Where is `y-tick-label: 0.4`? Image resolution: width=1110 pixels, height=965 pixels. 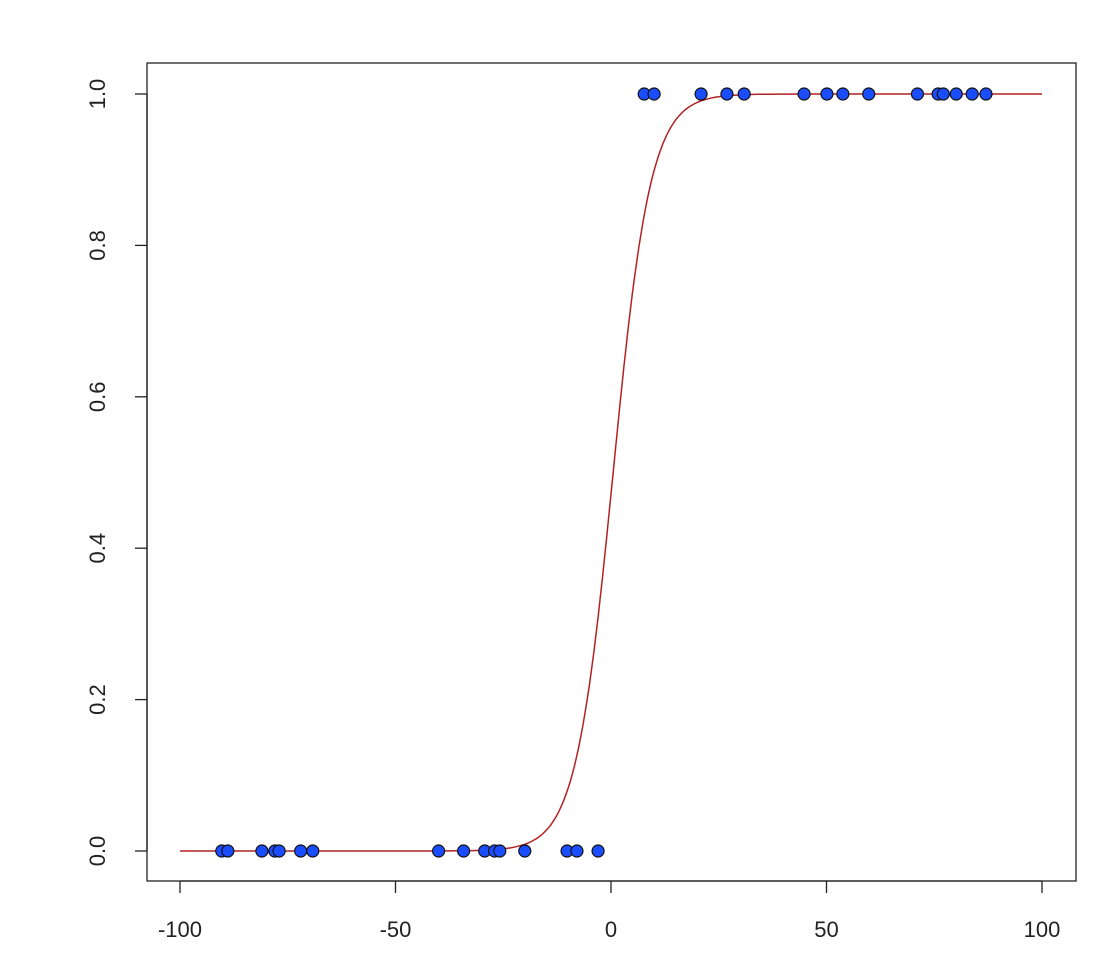
y-tick-label: 0.4 is located at coordinates (97, 548).